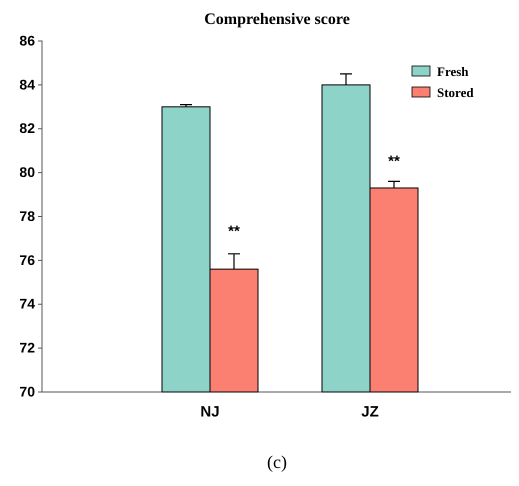 This screenshot has width=519, height=486. What do you see at coordinates (27, 391) in the screenshot?
I see `y-tick-label: 70` at bounding box center [27, 391].